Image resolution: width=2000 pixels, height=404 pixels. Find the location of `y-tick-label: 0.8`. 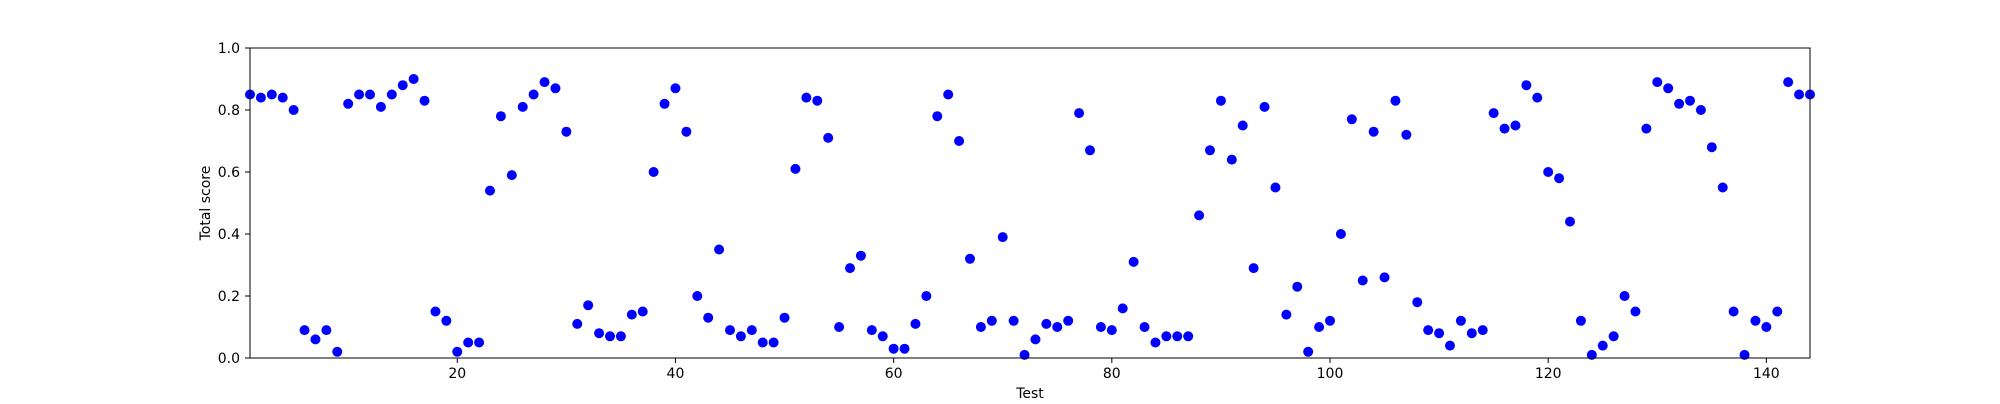

y-tick-label: 0.8 is located at coordinates (229, 111).